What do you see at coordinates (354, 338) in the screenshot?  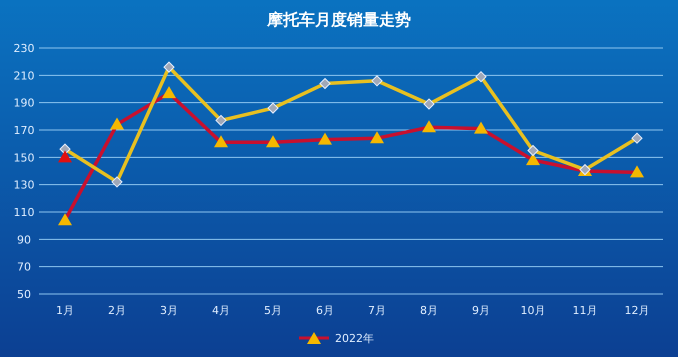 I see `legend-label: 2022年` at bounding box center [354, 338].